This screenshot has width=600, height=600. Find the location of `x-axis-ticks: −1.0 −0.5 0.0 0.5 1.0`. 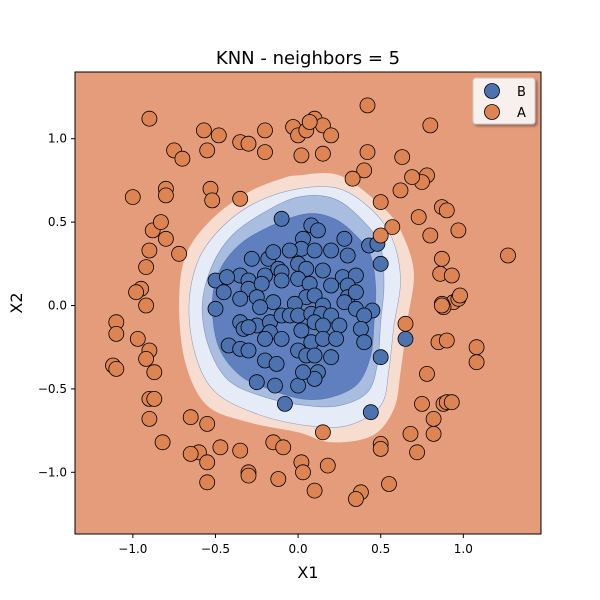

x-axis-ticks: −1.0 −0.5 0.0 0.5 1.0 is located at coordinates (295, 545).